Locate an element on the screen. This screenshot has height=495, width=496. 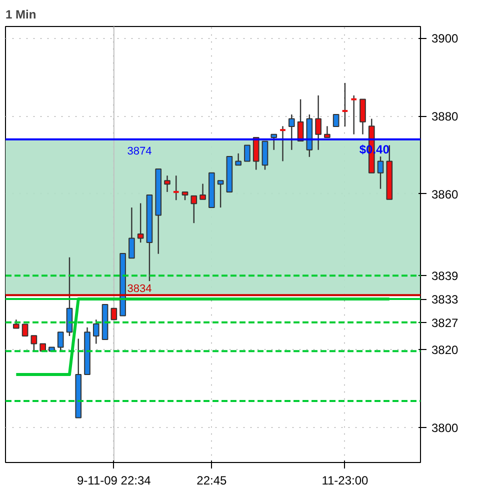
y-tick-label: 3800 is located at coordinates (445, 427).